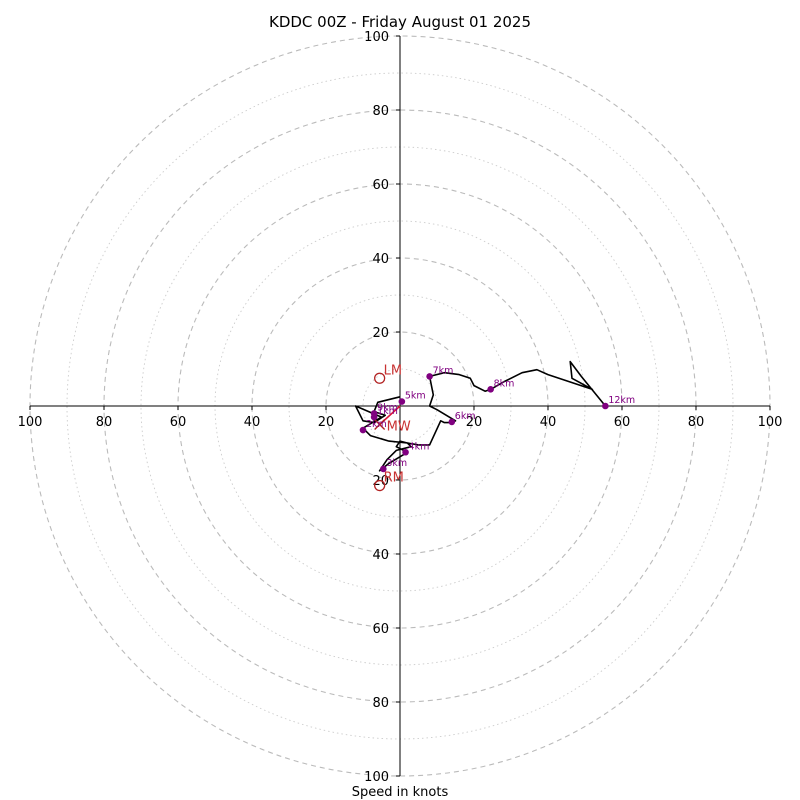  Describe the element at coordinates (622, 422) in the screenshot. I see `x-tick-label-right: 60` at that location.